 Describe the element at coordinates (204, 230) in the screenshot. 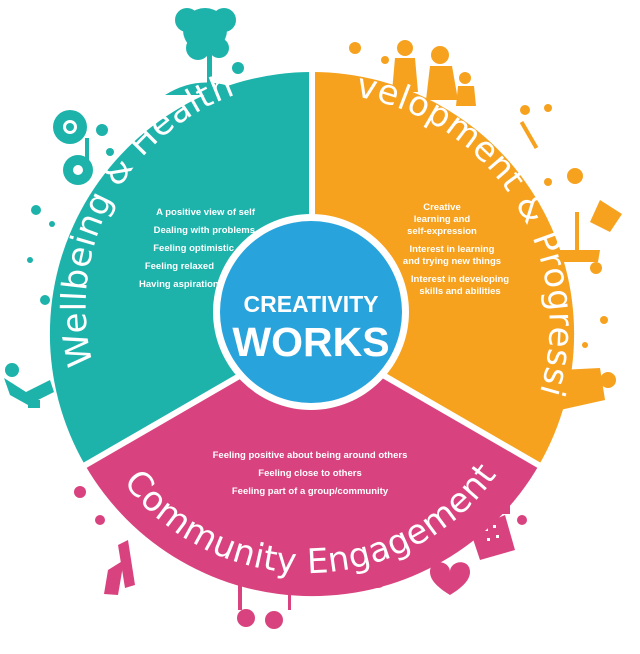

I see `list-item: Dealing with problems` at that location.